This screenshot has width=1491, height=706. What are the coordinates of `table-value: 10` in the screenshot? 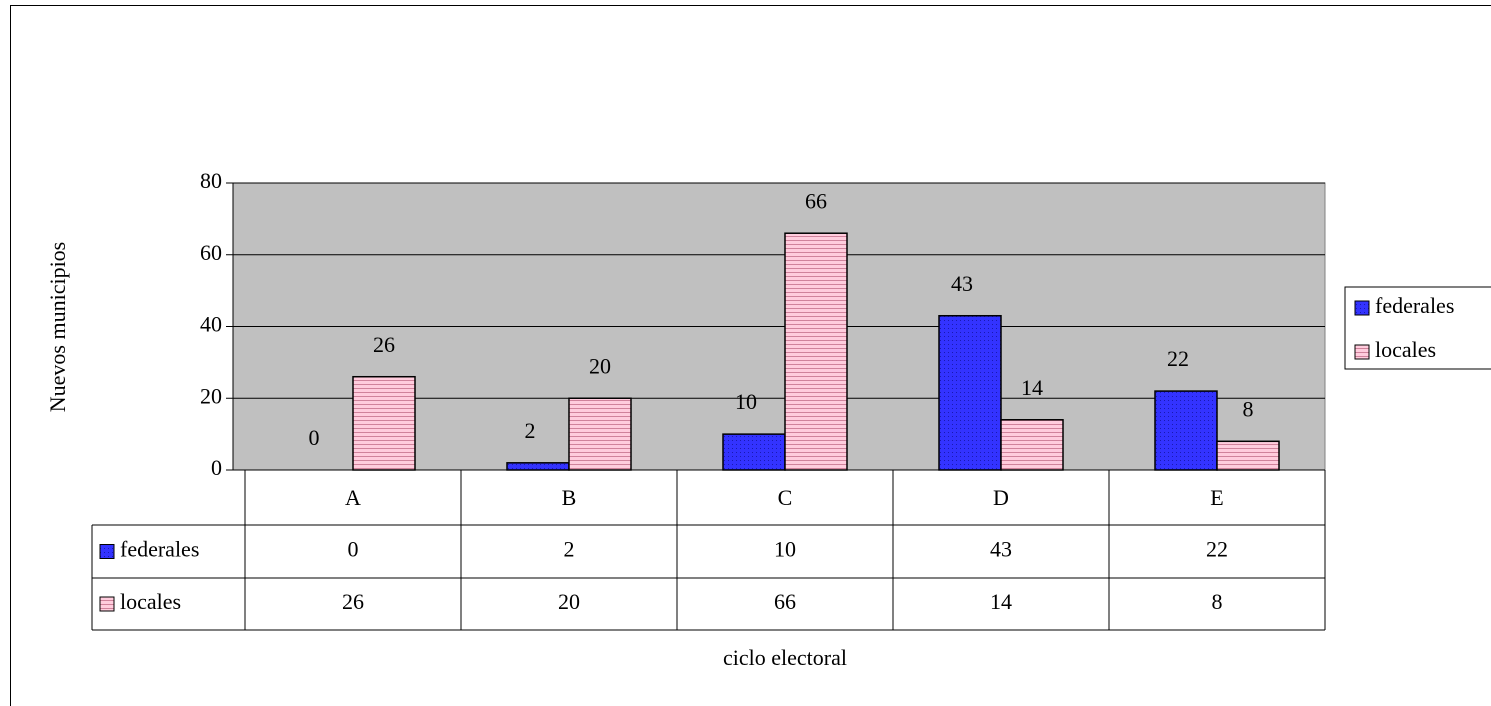 It's located at (785, 549).